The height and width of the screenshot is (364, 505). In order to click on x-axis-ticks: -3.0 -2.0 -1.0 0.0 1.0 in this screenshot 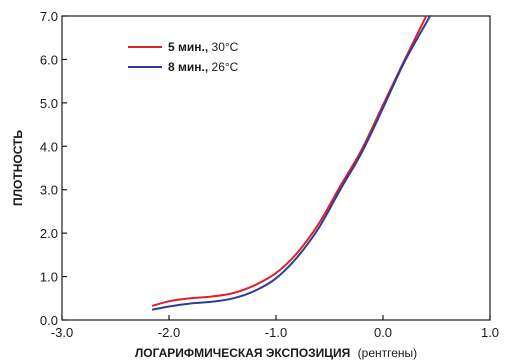, I will do `click(275, 327)`.